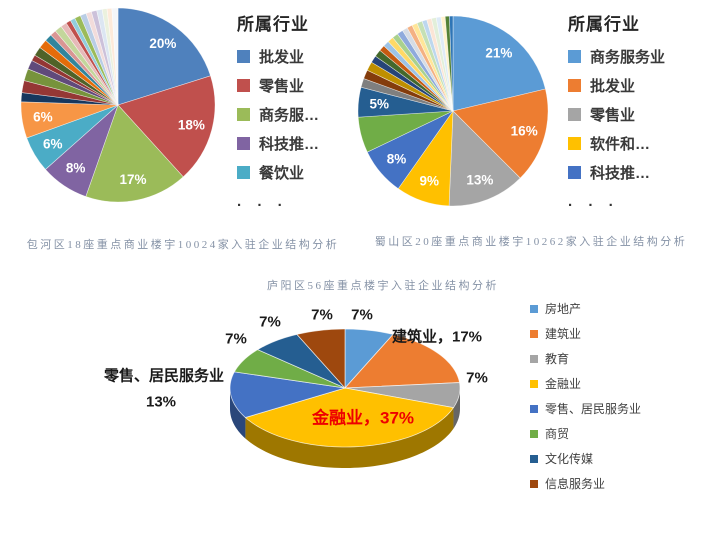  What do you see at coordinates (557, 359) in the screenshot?
I see `legend-label: 教育` at bounding box center [557, 359].